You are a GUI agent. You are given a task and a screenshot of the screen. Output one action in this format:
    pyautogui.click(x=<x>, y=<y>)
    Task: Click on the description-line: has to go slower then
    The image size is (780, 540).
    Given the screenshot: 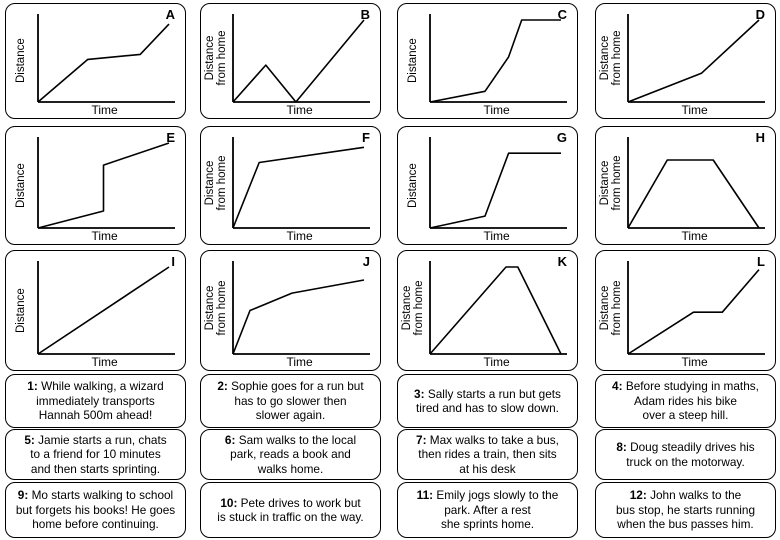 What is the action you would take?
    pyautogui.click(x=290, y=401)
    